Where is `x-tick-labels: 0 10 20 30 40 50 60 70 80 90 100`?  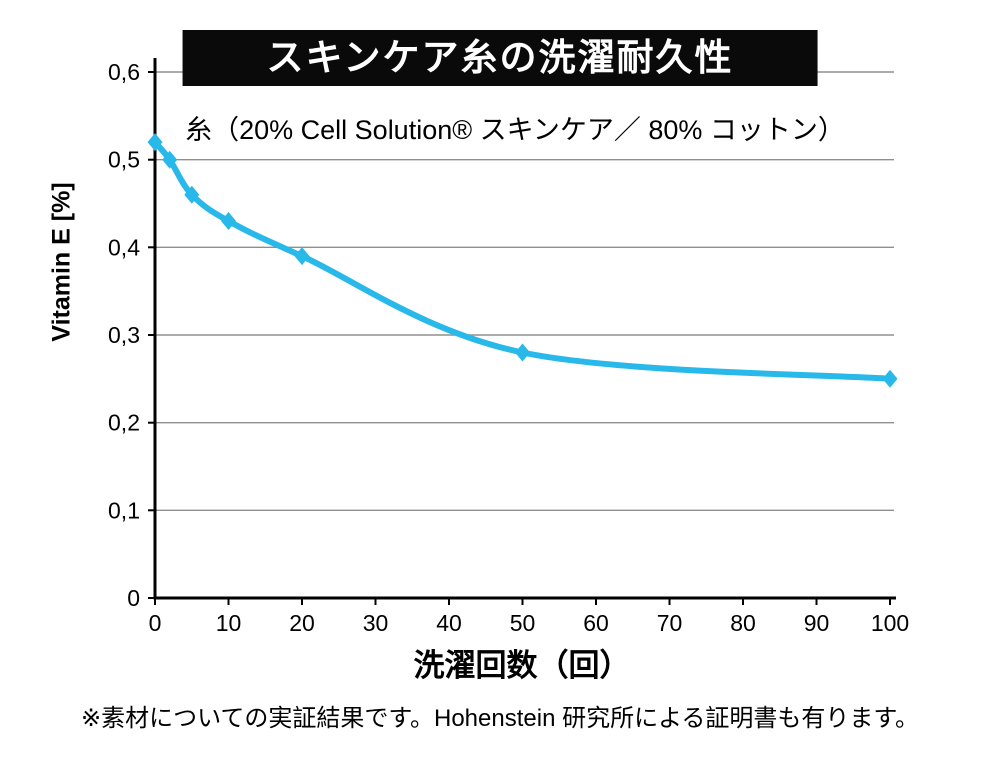 x-tick-labels: 0 10 20 30 40 50 60 70 80 90 100 is located at coordinates (529, 623).